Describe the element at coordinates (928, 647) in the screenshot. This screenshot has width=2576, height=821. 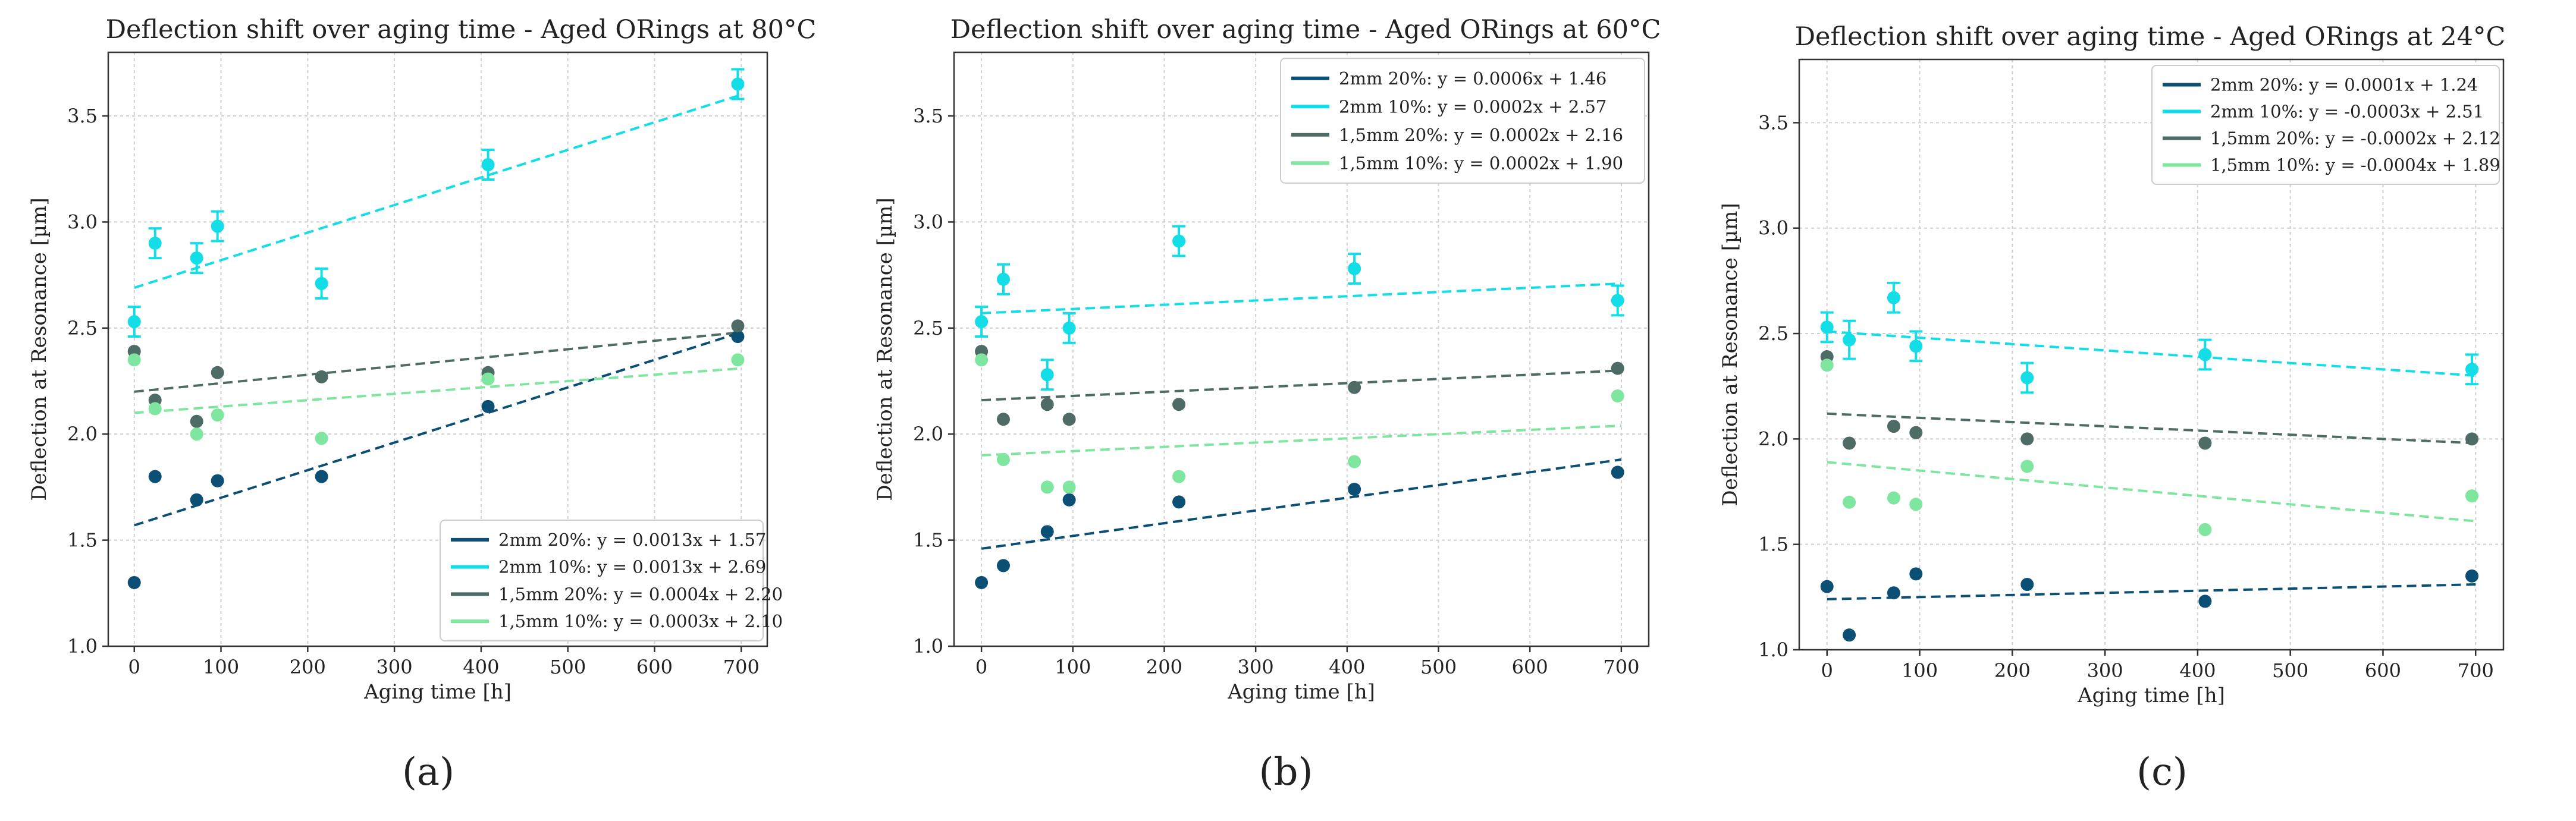
I see `y-tick-label: 1.0` at that location.